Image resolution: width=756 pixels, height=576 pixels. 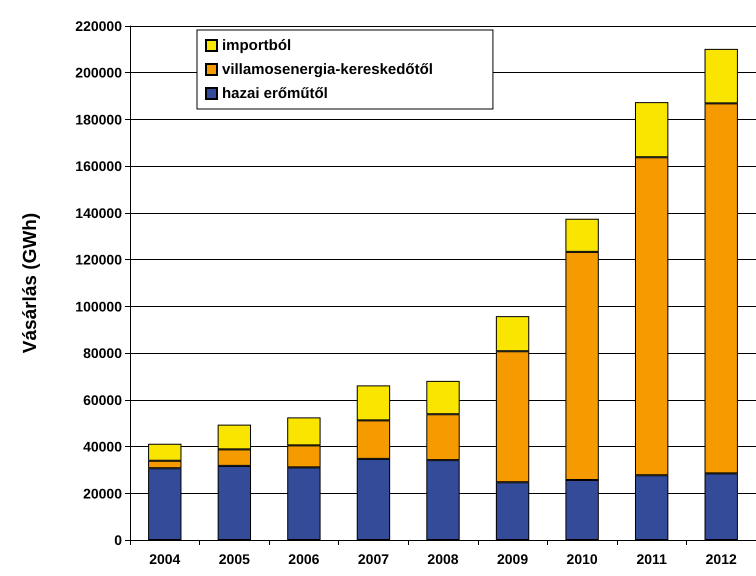 I want to click on y-tick-label: 60000, so click(x=102, y=400).